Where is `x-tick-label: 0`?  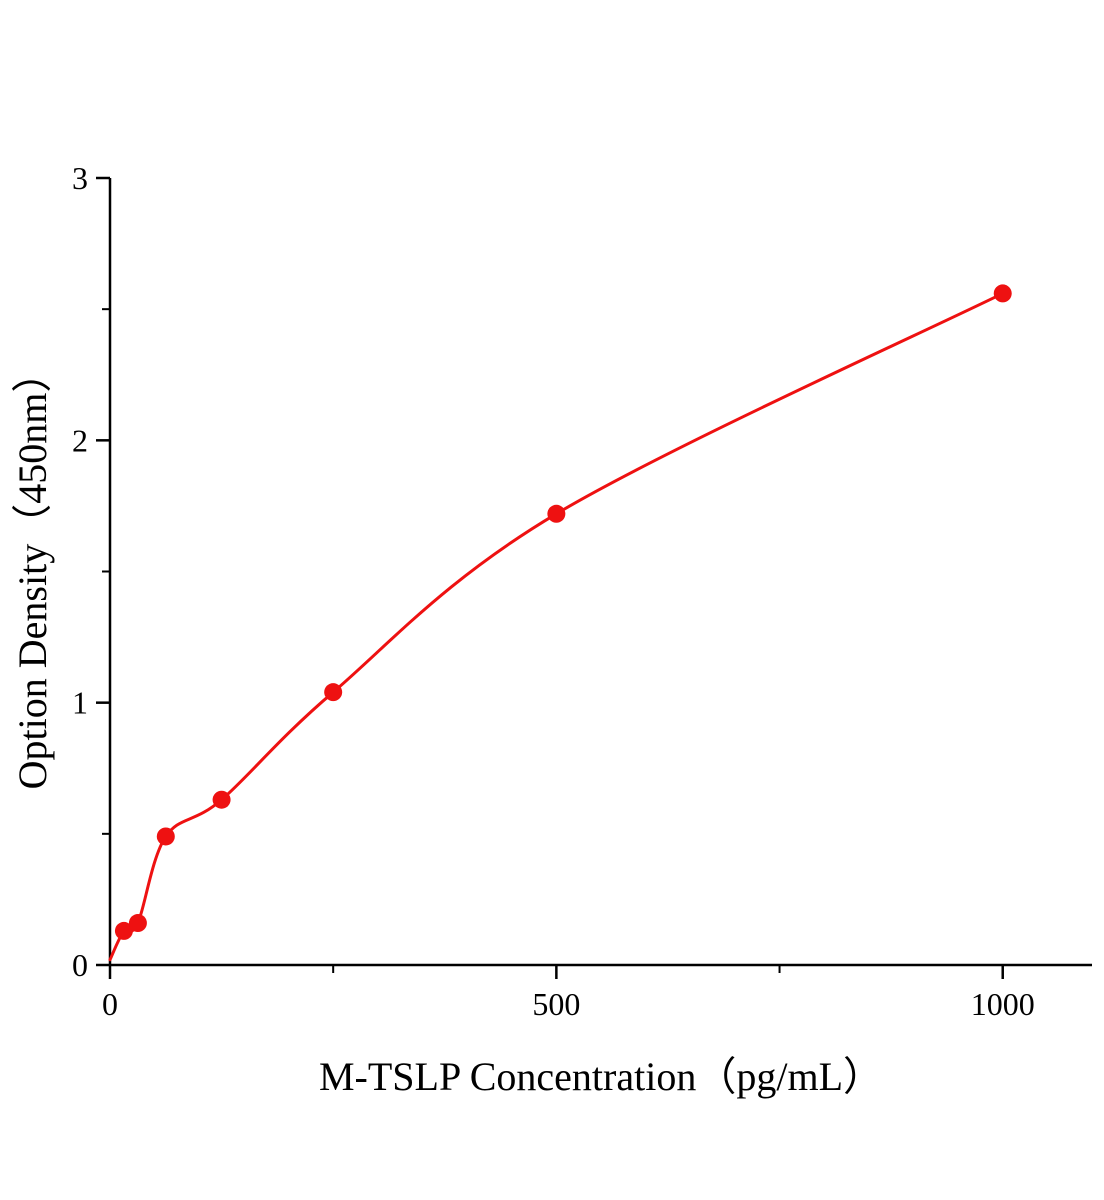
x-tick-label: 0 is located at coordinates (110, 1004).